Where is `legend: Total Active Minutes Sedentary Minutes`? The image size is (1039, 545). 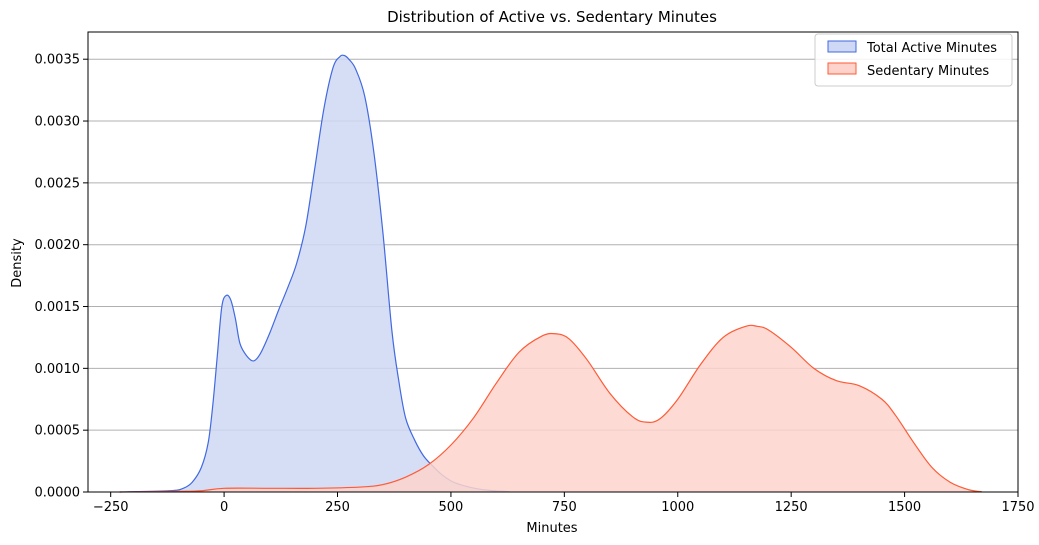
legend: Total Active Minutes Sedentary Minutes is located at coordinates (913, 60).